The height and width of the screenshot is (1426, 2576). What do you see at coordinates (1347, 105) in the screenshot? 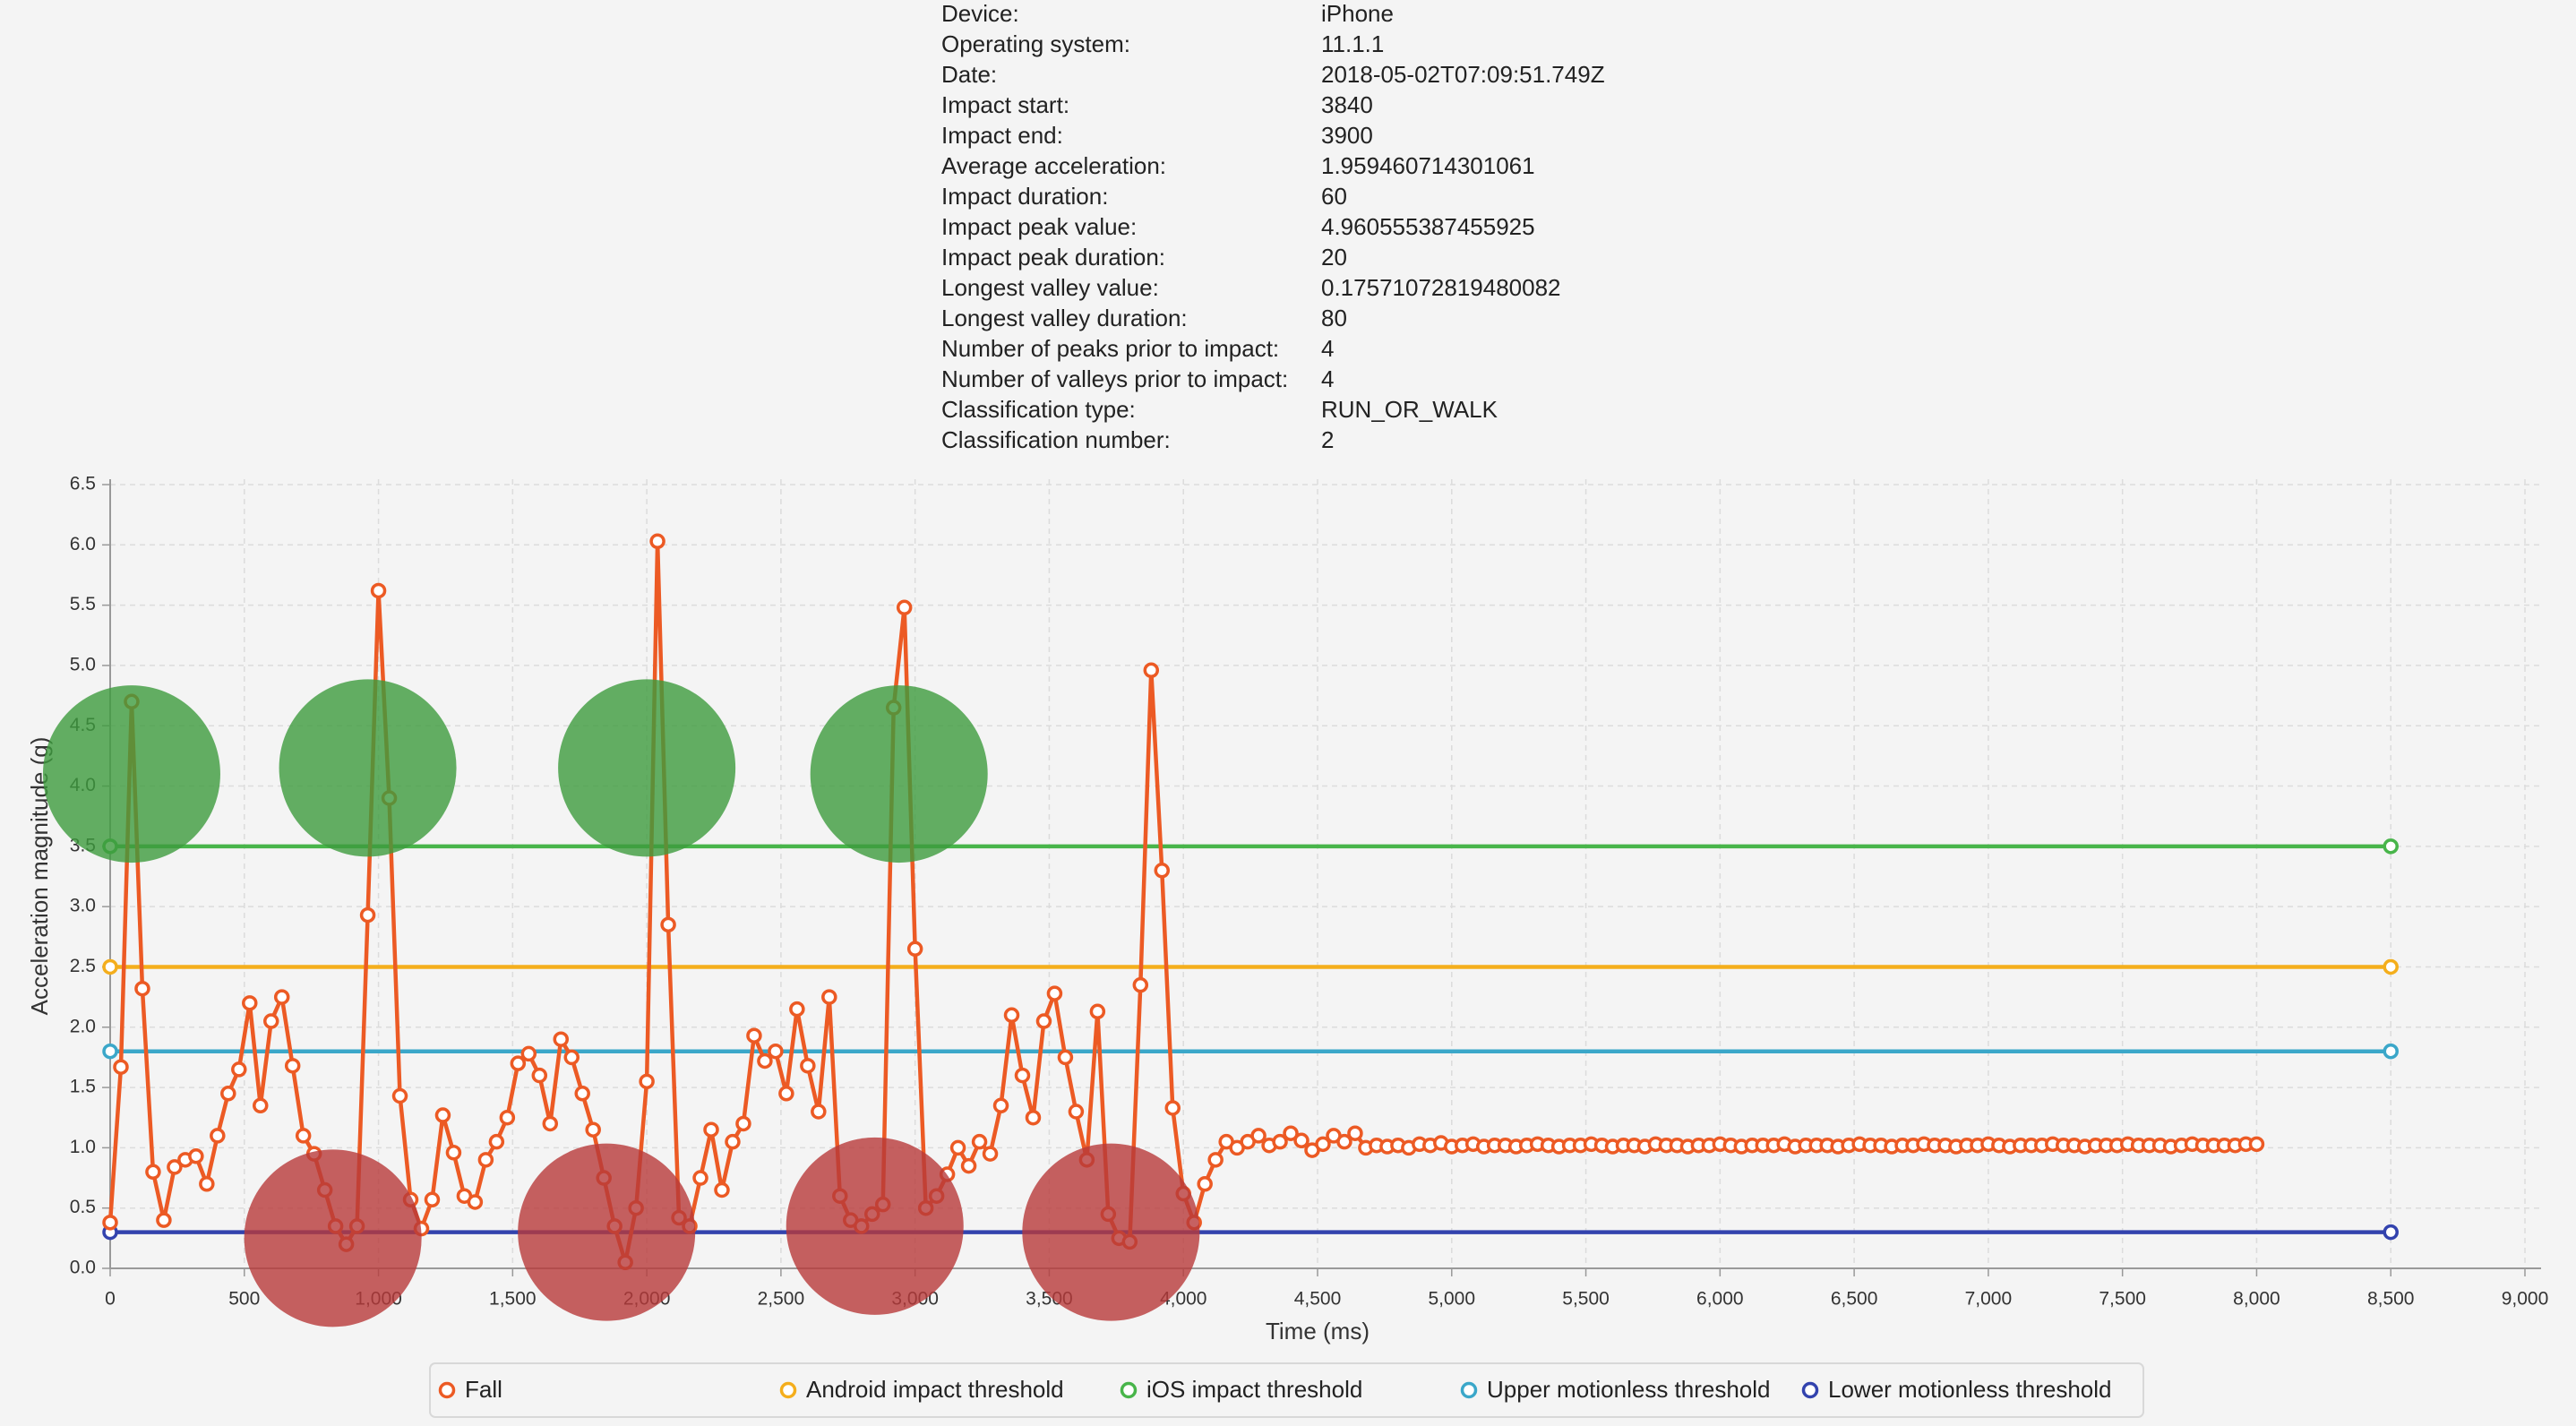
I see `info-value: 3840` at bounding box center [1347, 105].